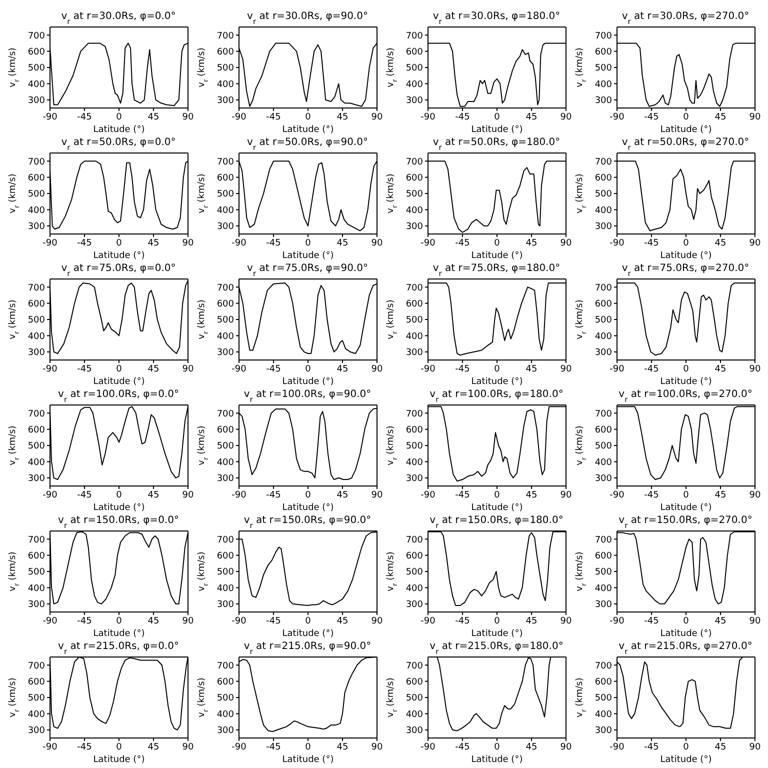 The width and height of the screenshot is (768, 768). I want to click on chart-title: v$_{r}$ at r=30.0Rs, φ=90.0°, so click(307, 18).